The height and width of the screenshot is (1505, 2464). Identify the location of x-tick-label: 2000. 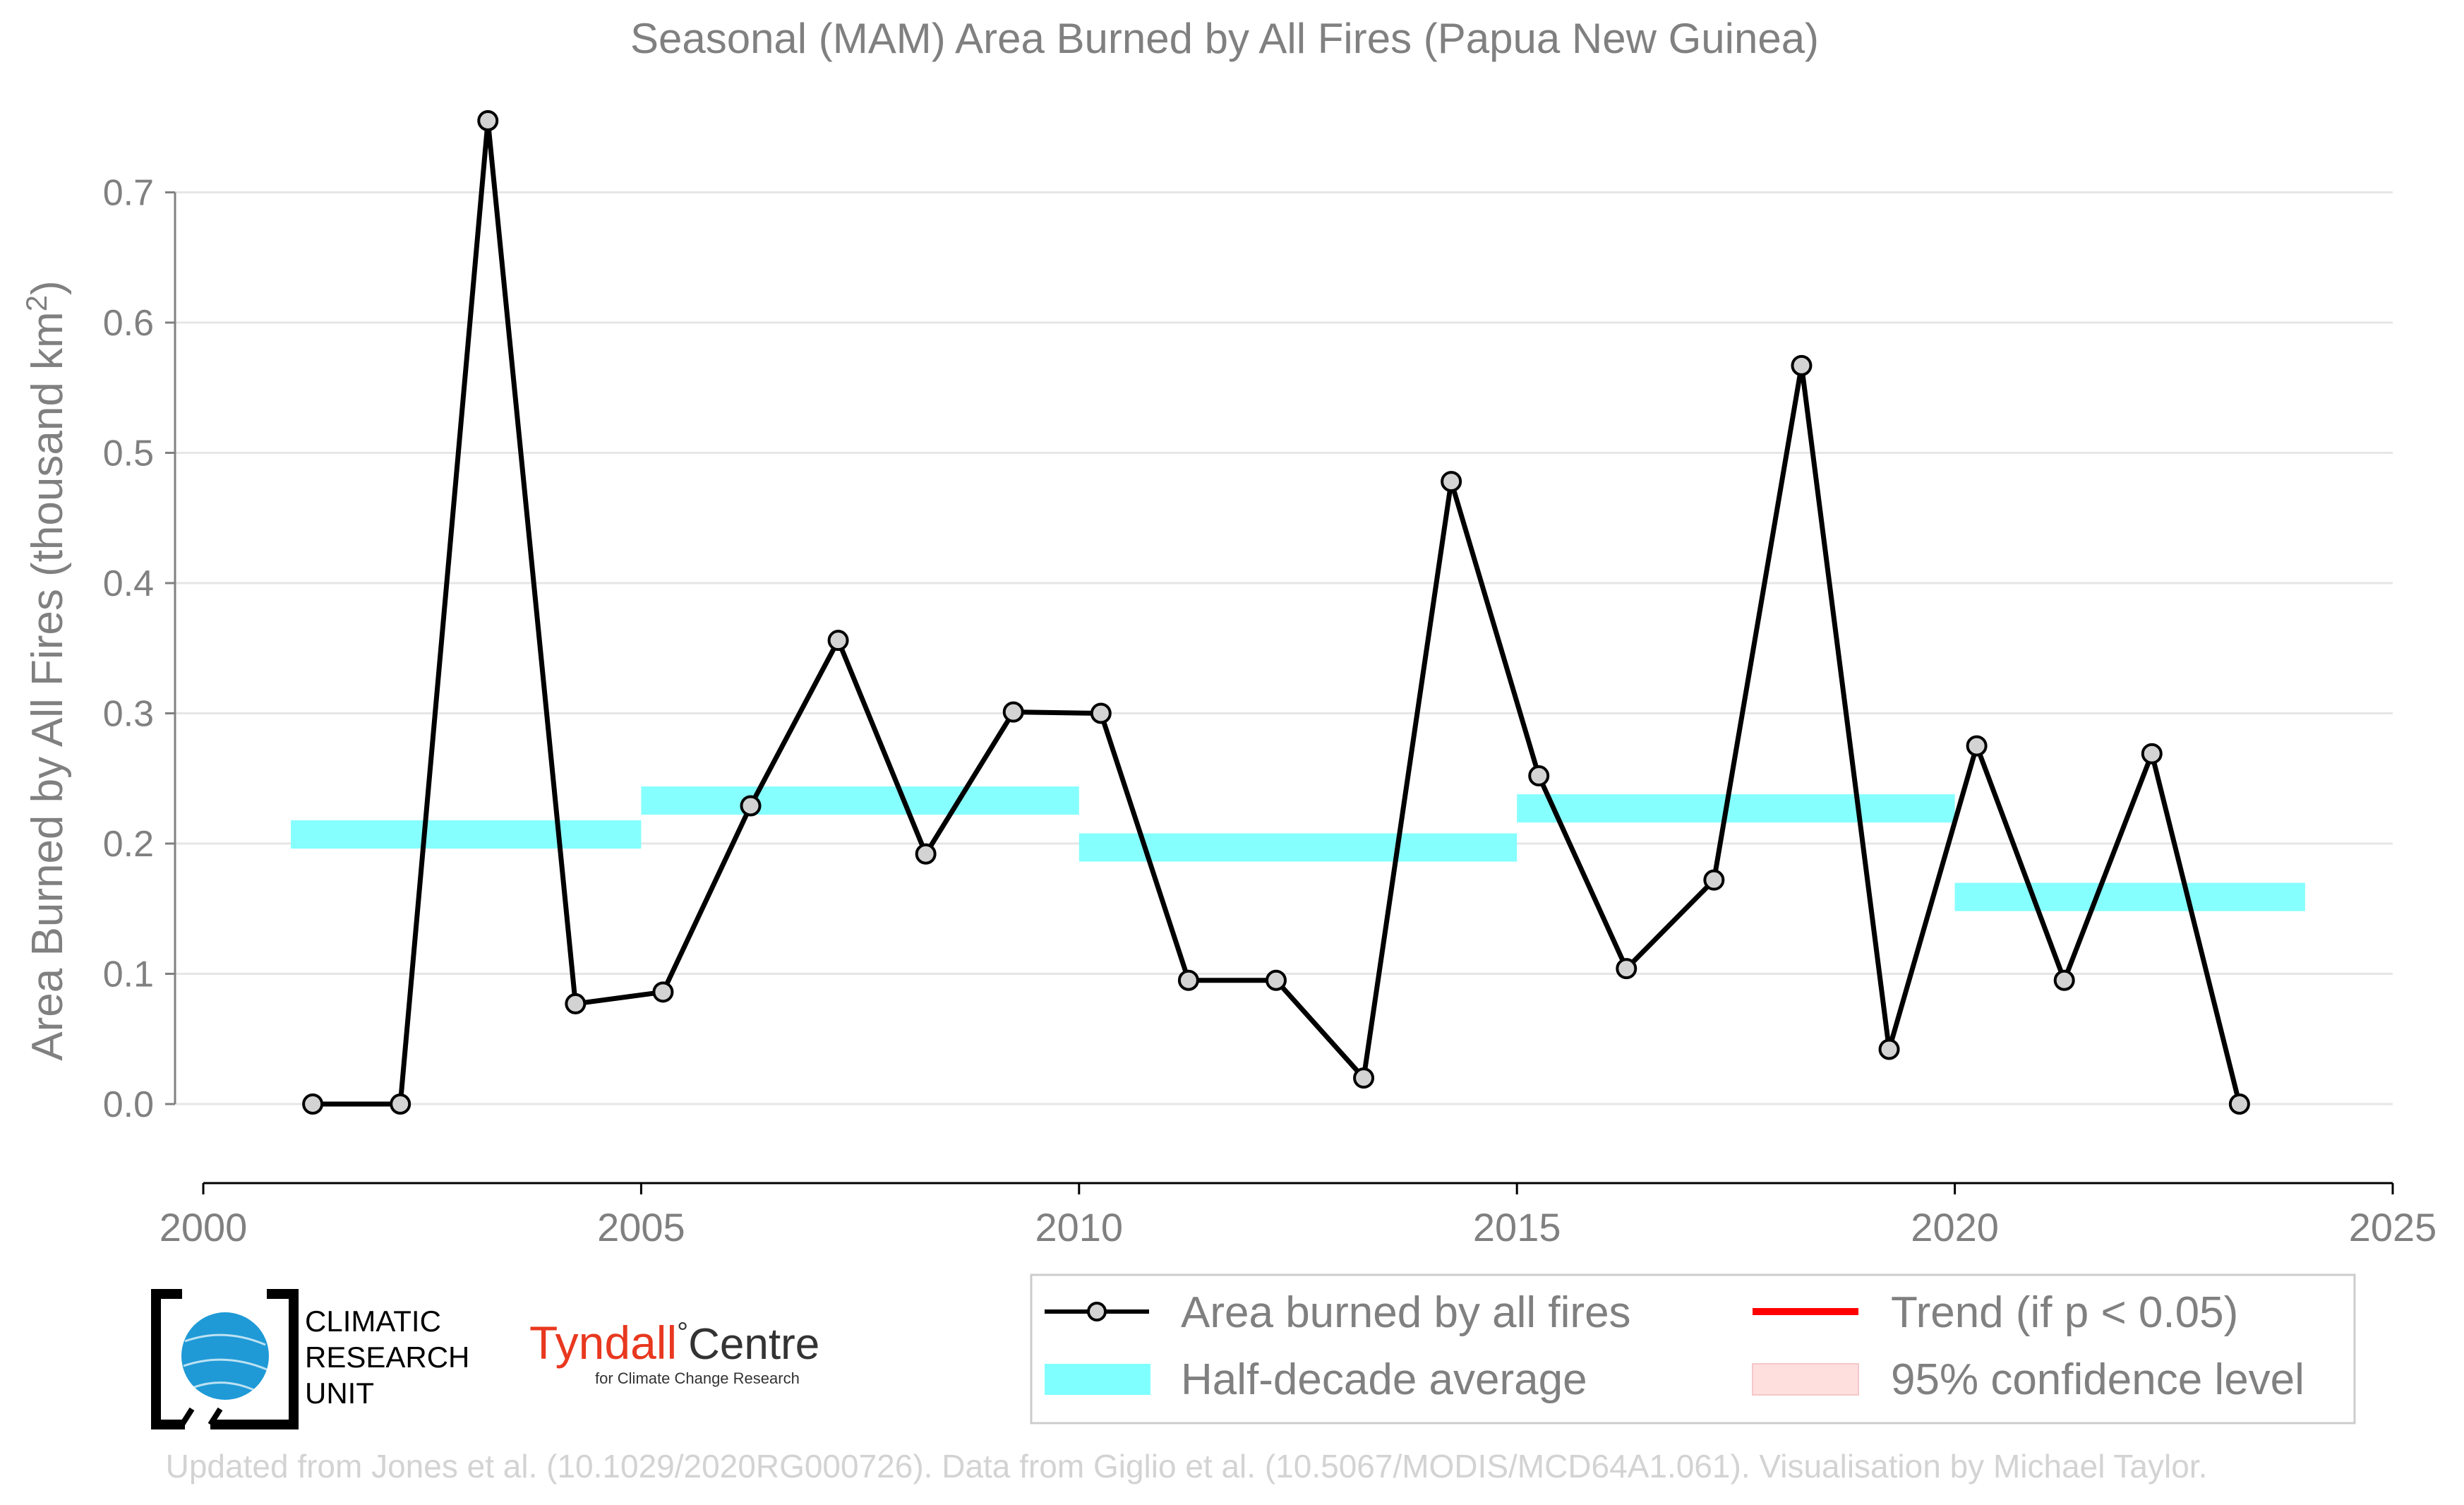
(204, 1227).